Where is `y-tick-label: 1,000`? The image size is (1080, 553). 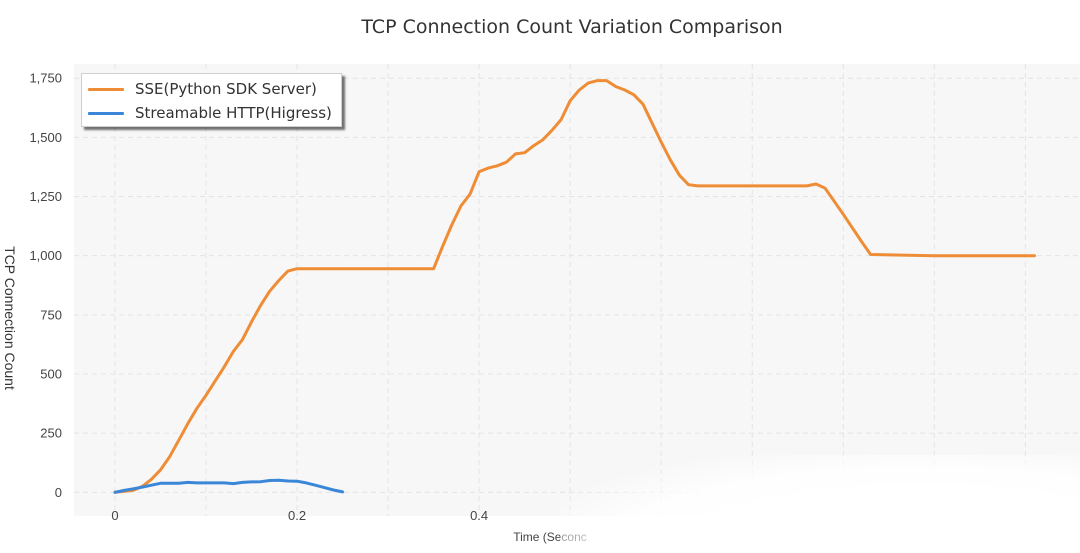
y-tick-label: 1,000 is located at coordinates (45, 255).